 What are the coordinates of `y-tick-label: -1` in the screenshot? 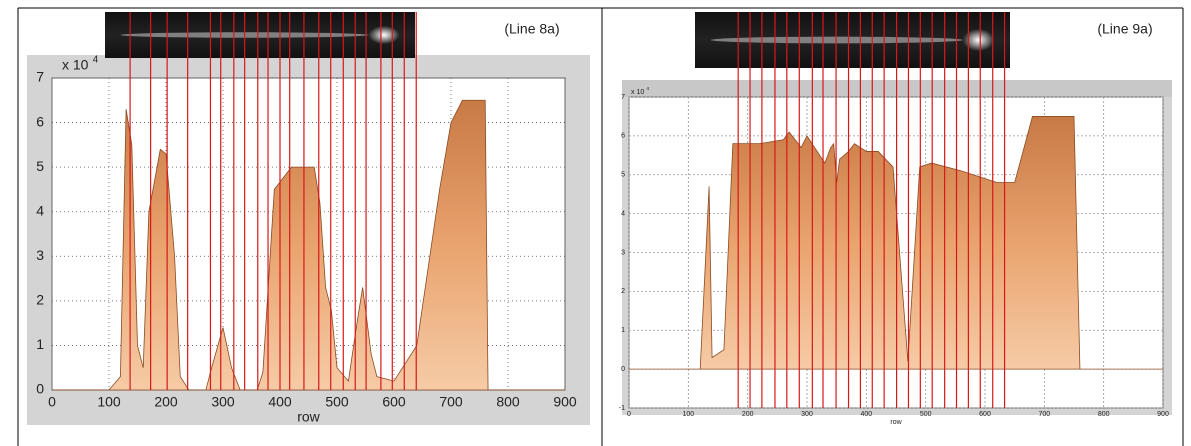 It's located at (622, 408).